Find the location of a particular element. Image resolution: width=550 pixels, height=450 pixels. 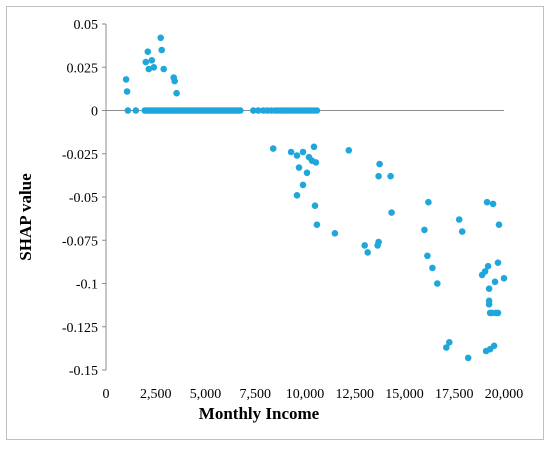

x-tick-label: 2,500 is located at coordinates (156, 394).